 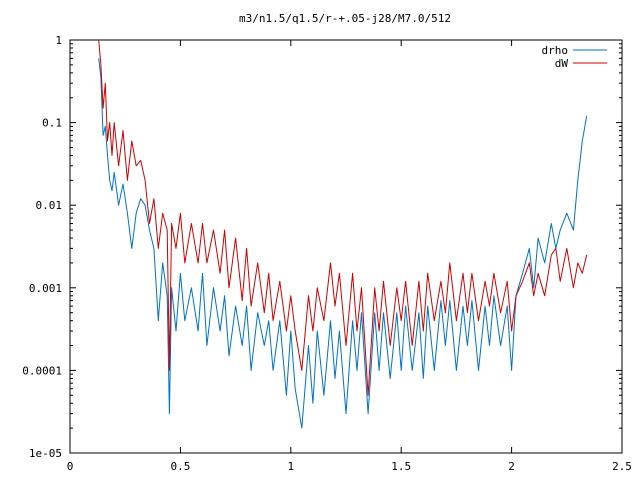 What do you see at coordinates (290, 466) in the screenshot?
I see `x-tick-label: 1` at bounding box center [290, 466].